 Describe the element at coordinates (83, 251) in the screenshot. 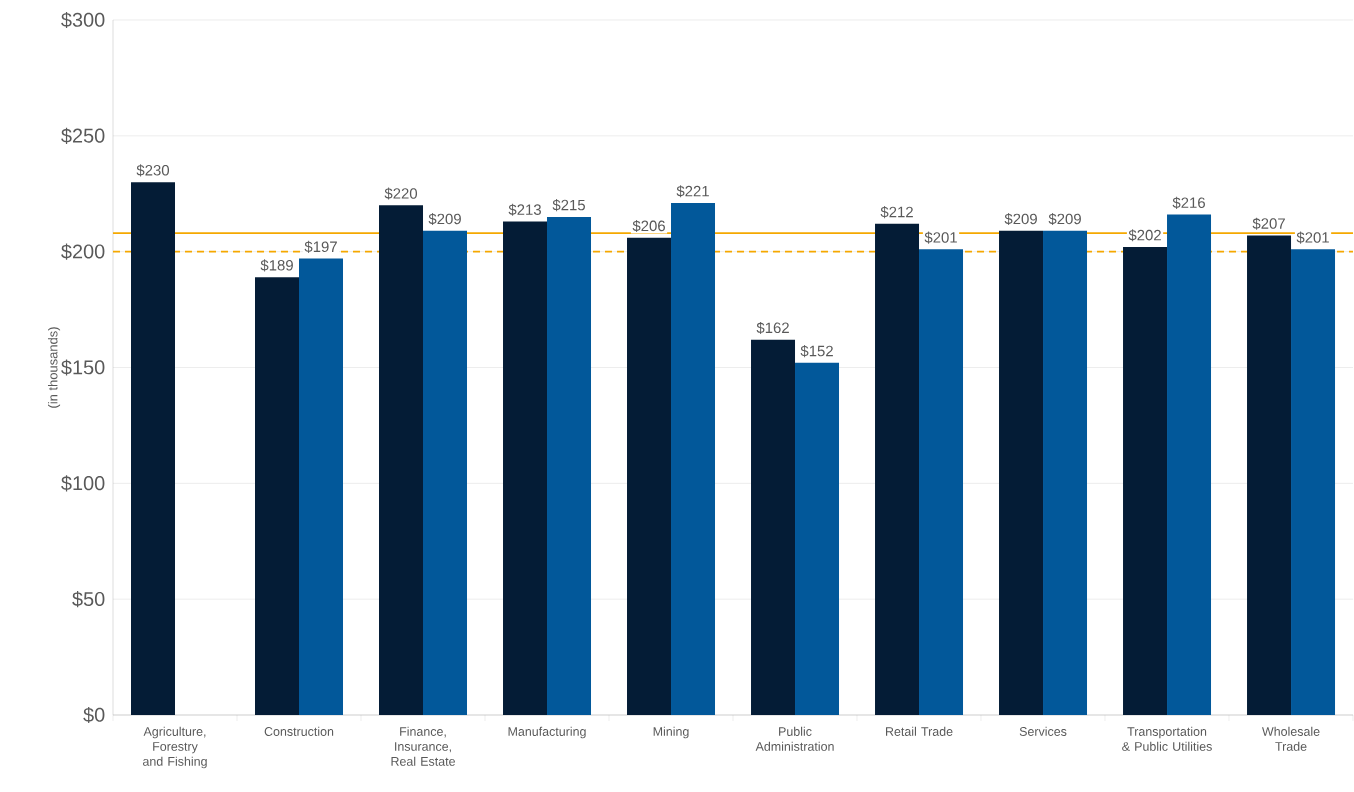

I see `y-tick-label: $200` at that location.